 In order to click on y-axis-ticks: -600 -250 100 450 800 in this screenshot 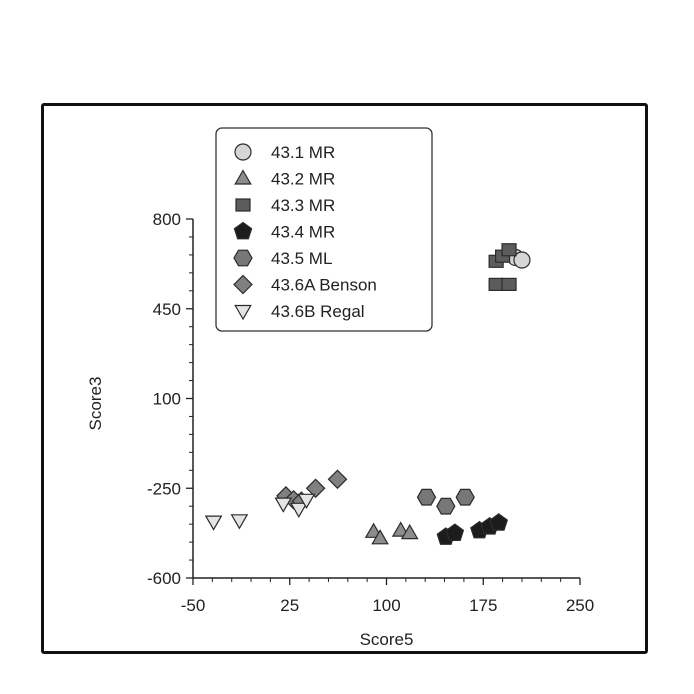, I will do `click(170, 399)`.